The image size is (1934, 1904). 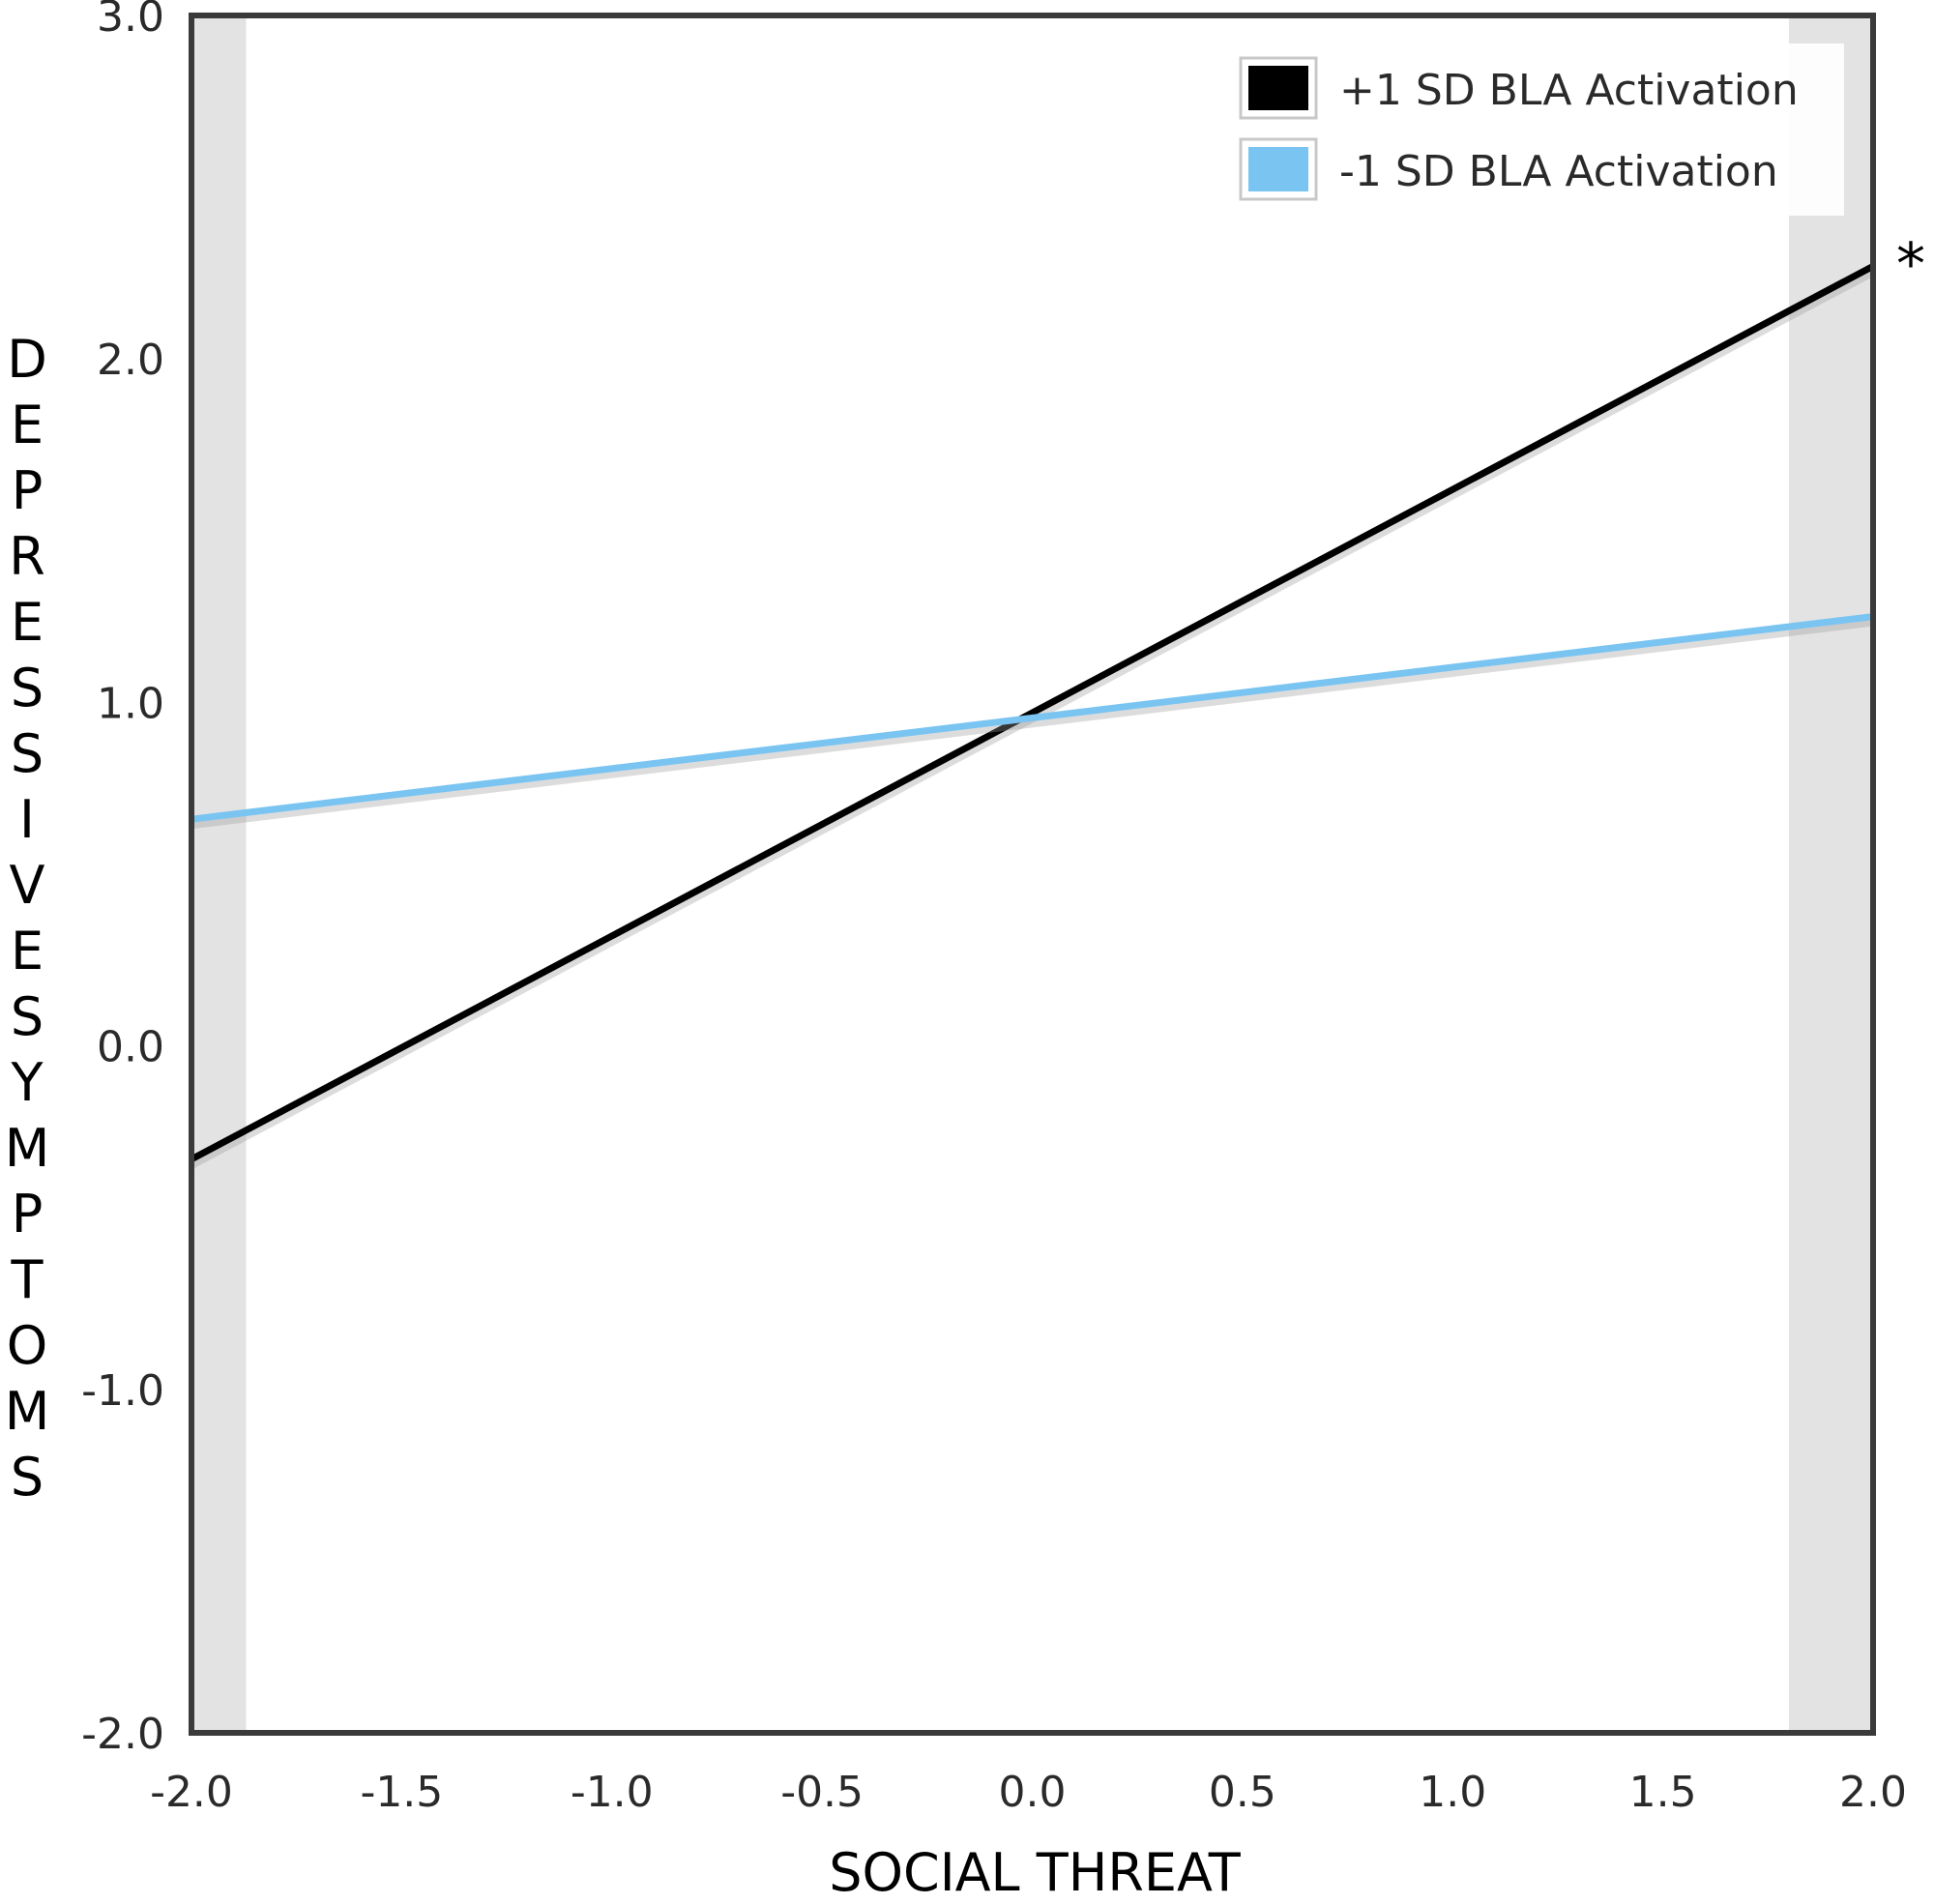 I want to click on legend-background, so click(x=1538, y=130).